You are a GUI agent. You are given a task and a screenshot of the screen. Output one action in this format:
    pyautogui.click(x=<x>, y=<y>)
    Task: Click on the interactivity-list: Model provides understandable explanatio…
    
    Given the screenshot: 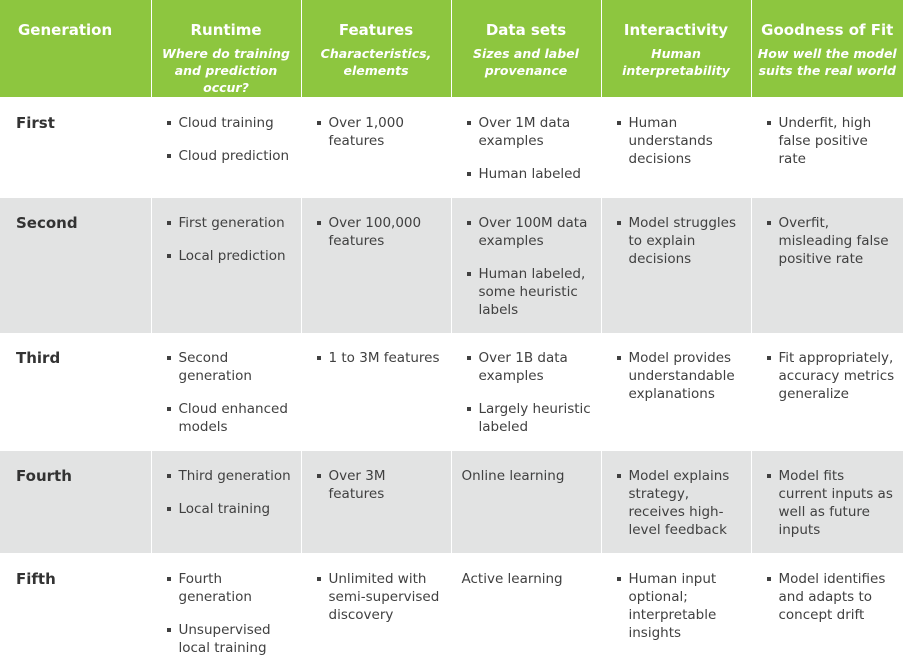 What is the action you would take?
    pyautogui.click(x=678, y=376)
    